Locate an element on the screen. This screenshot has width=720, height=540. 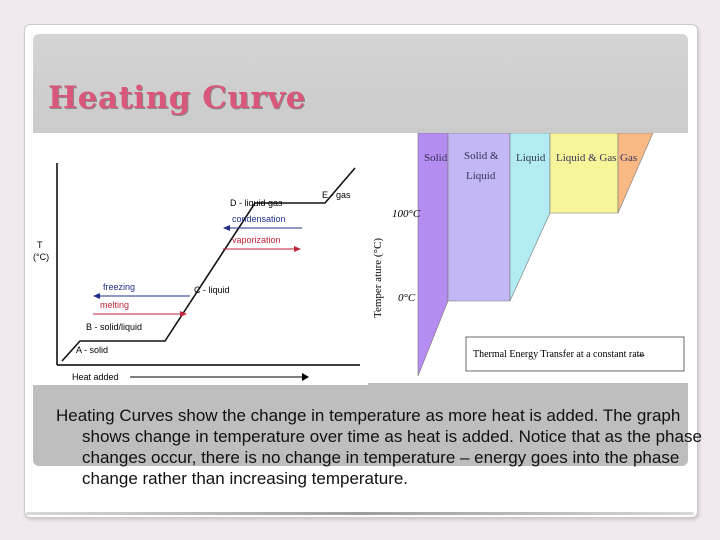
slide-title: Heating Curve is located at coordinates (177, 98).